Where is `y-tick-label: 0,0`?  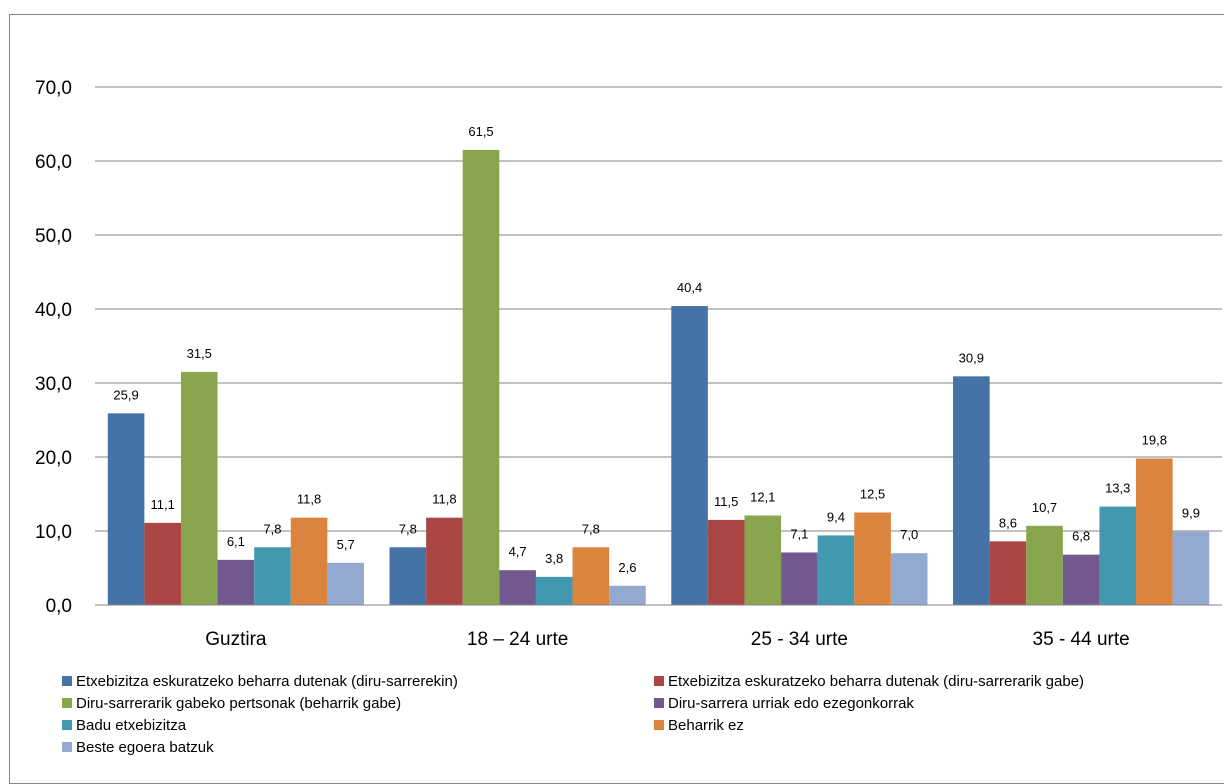 y-tick-label: 0,0 is located at coordinates (59, 606).